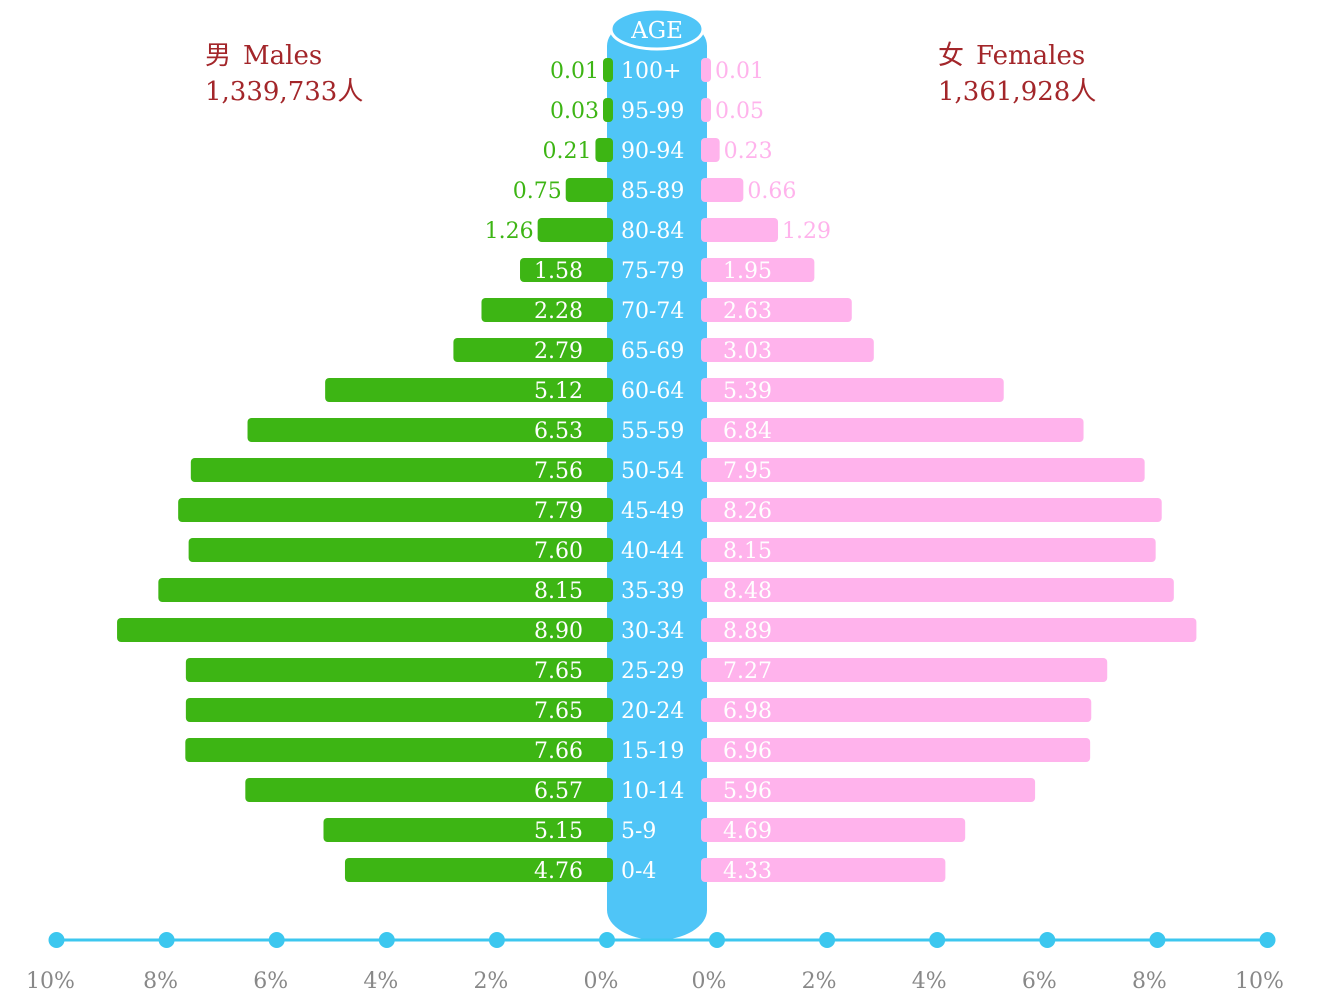 The width and height of the screenshot is (1332, 995). What do you see at coordinates (747, 631) in the screenshot?
I see `female-value-label: 8.89` at bounding box center [747, 631].